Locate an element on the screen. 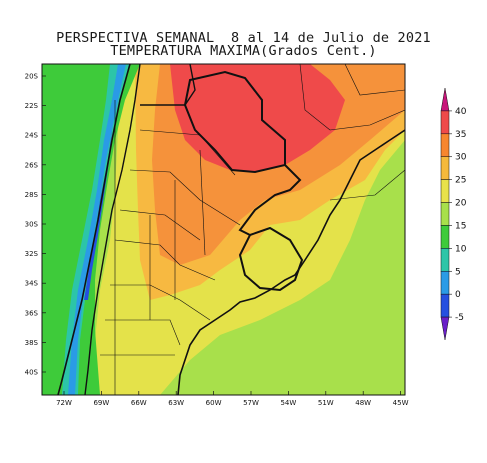 The image size is (487, 463). lon-label: 48W is located at coordinates (363, 403).